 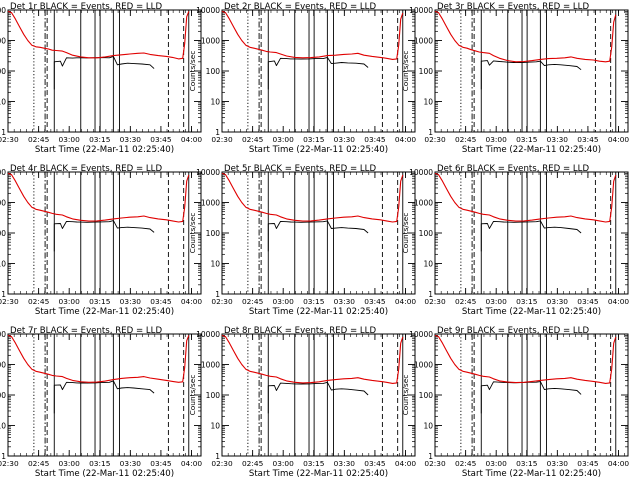 What do you see at coordinates (513, 7) in the screenshot?
I see `panel-title: Det 3r BLACK = Events, RED = LLD` at bounding box center [513, 7].